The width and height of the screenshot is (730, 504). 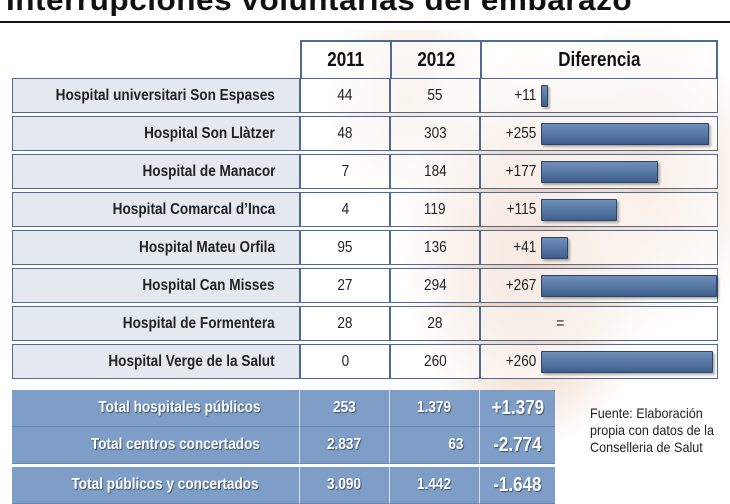 I want to click on diff-label: =, so click(x=560, y=323).